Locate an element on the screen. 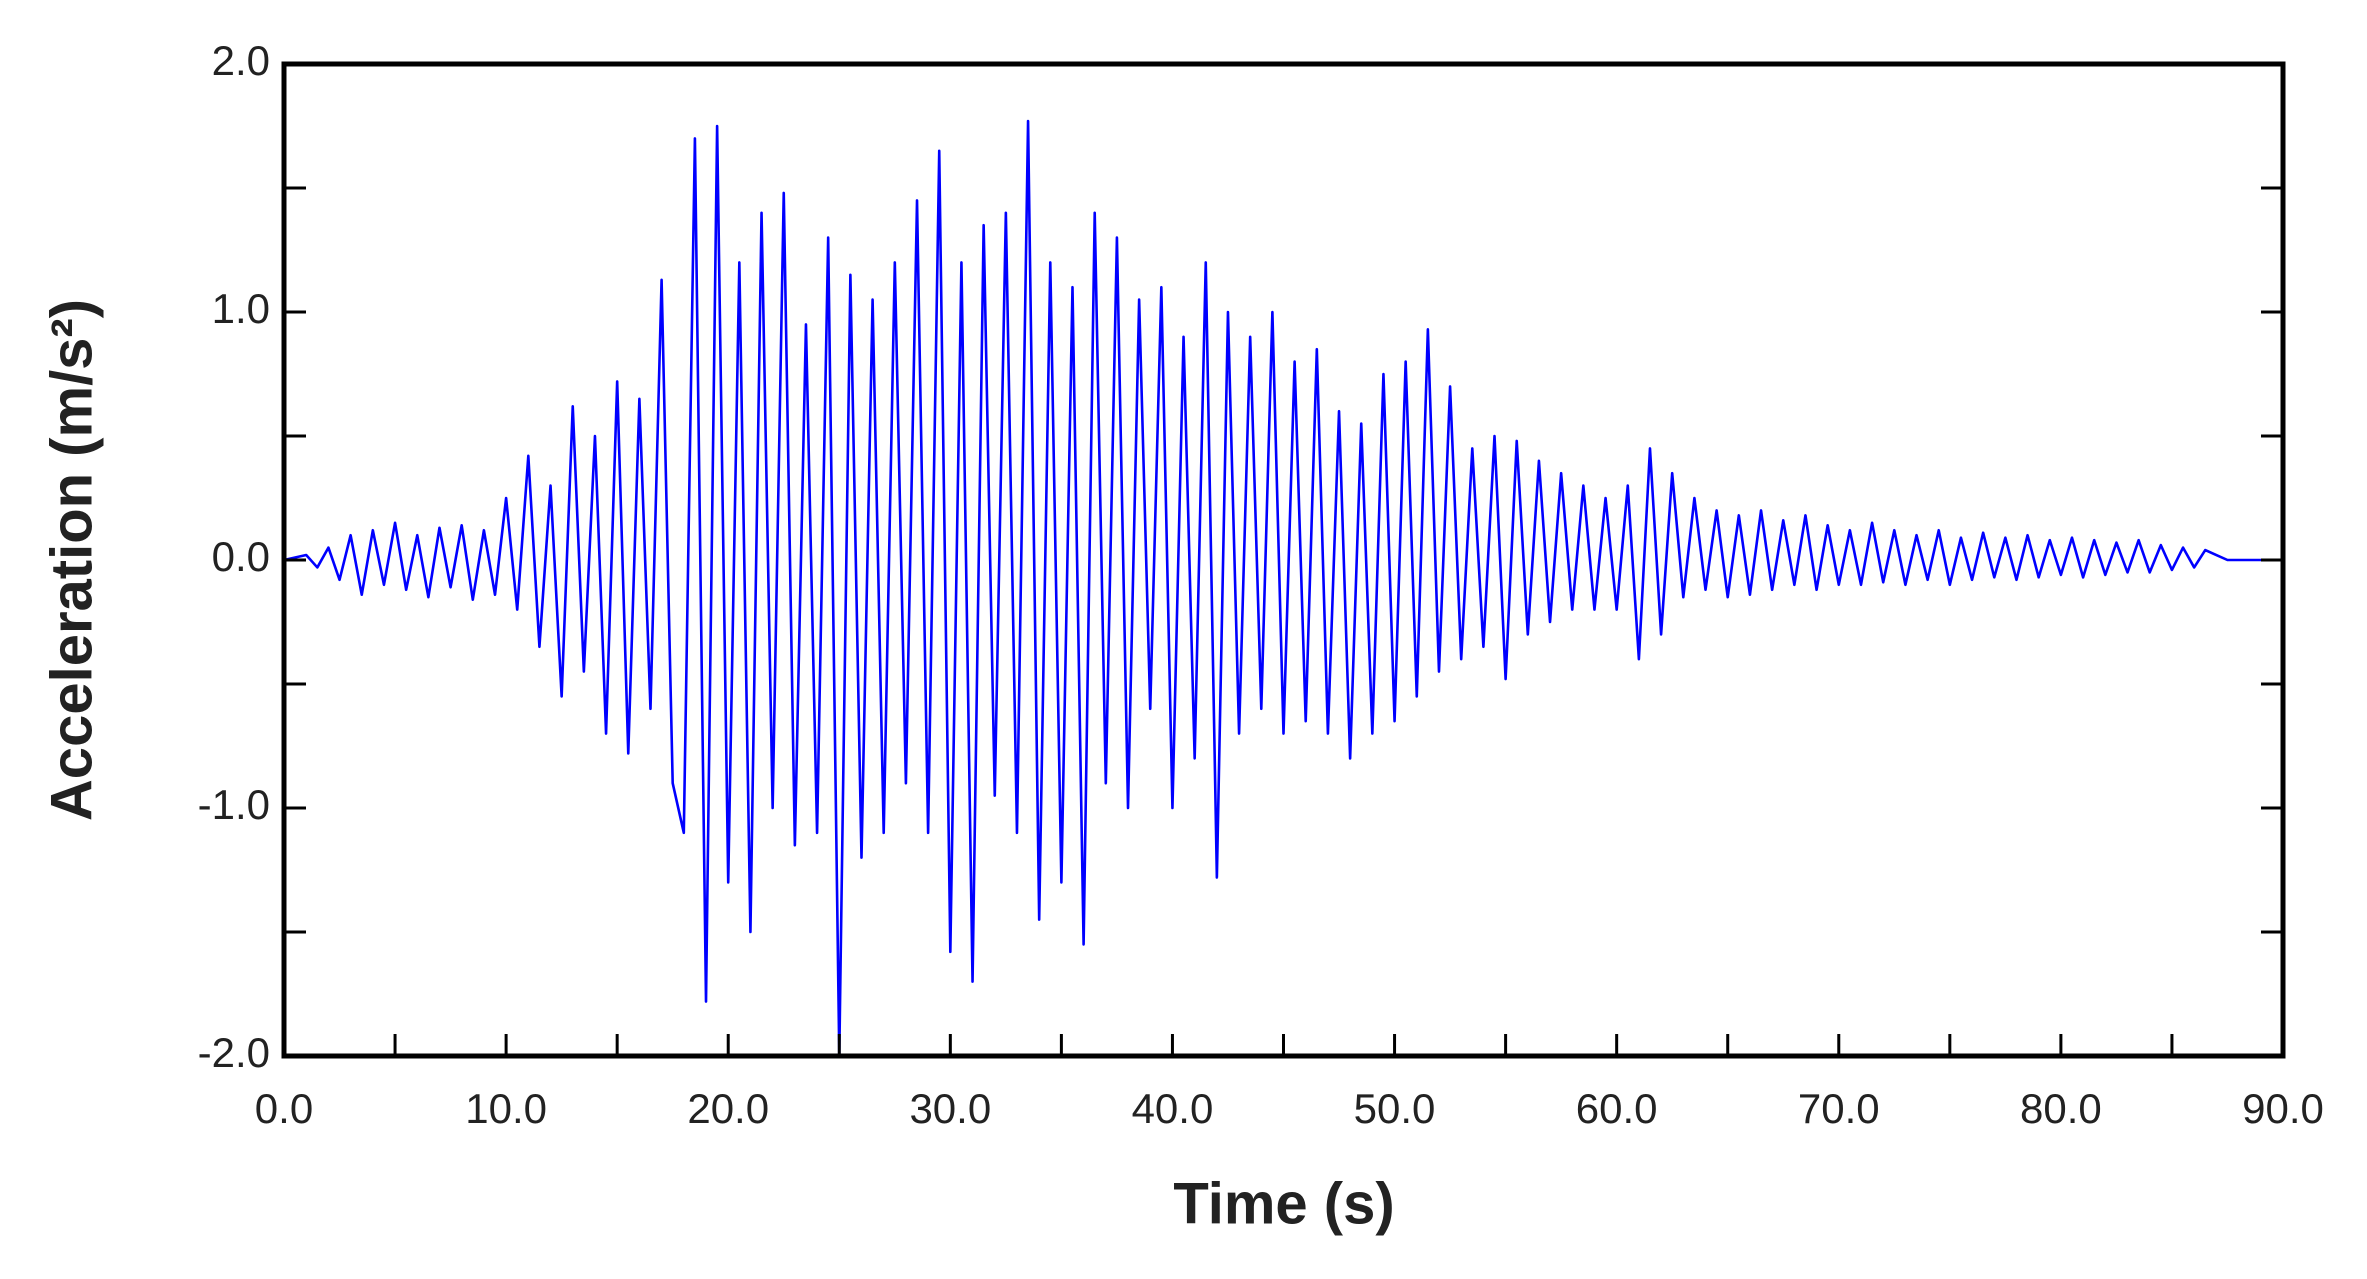 This screenshot has width=2367, height=1279. x-tick-label: 50.0 is located at coordinates (1395, 1108).